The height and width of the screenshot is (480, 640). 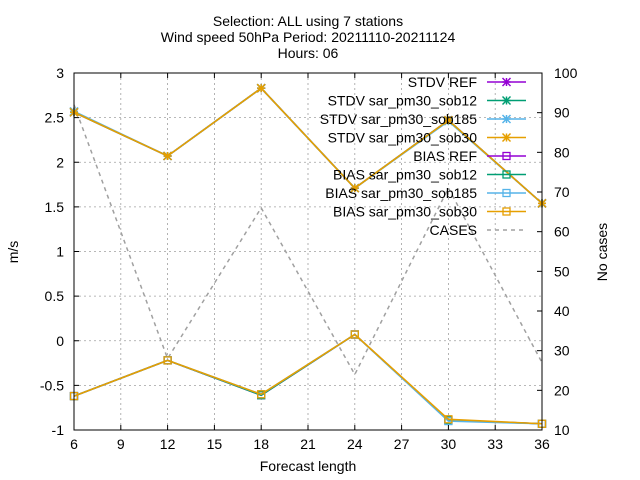 I want to click on y-tick-label: 2, so click(x=60, y=162).